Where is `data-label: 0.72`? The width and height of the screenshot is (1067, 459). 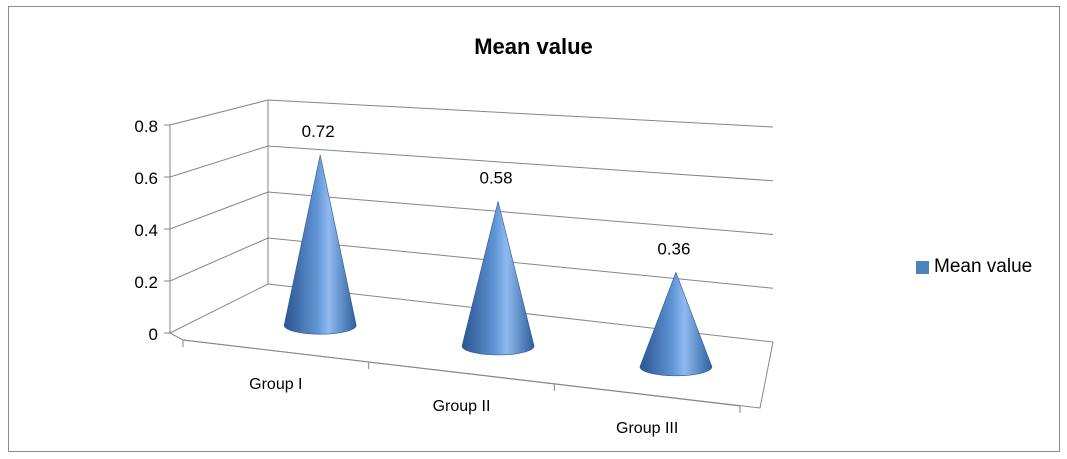
data-label: 0.72 is located at coordinates (318, 131).